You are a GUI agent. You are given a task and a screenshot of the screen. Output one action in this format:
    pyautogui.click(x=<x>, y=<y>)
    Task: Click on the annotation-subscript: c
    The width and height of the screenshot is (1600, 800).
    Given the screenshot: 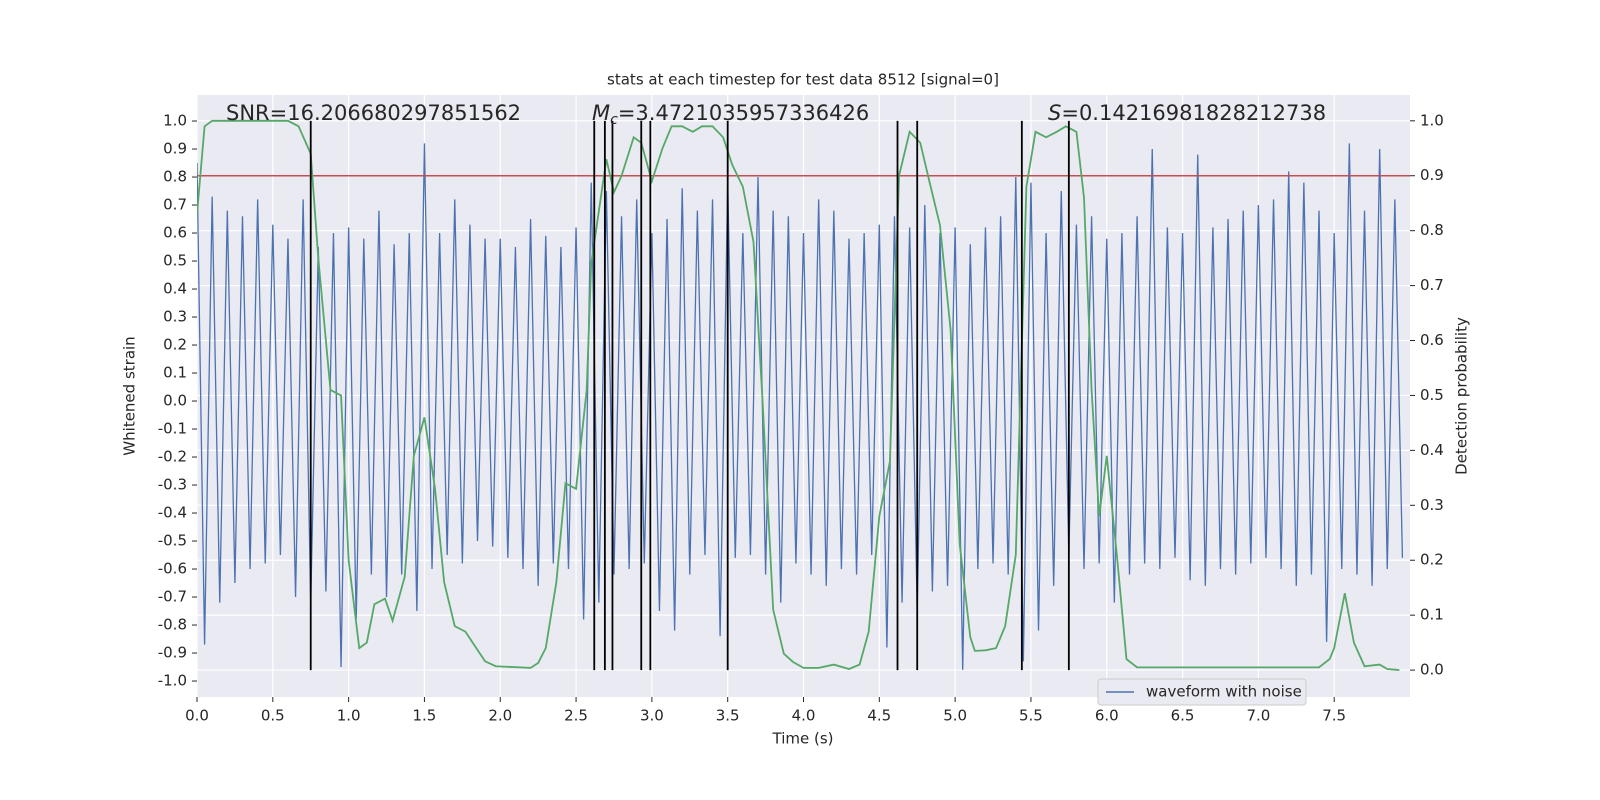 What is the action you would take?
    pyautogui.click(x=614, y=120)
    